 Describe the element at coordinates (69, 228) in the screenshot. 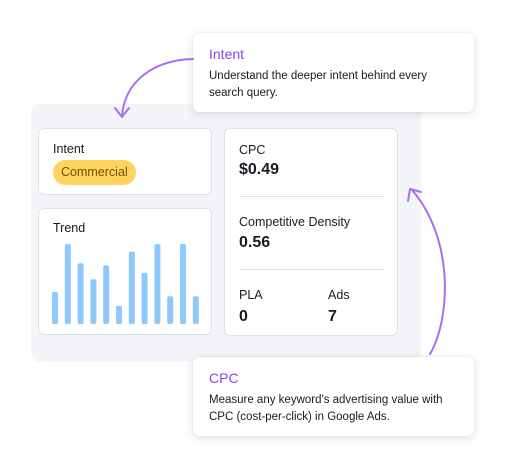

I see `trend-label: Trend` at that location.